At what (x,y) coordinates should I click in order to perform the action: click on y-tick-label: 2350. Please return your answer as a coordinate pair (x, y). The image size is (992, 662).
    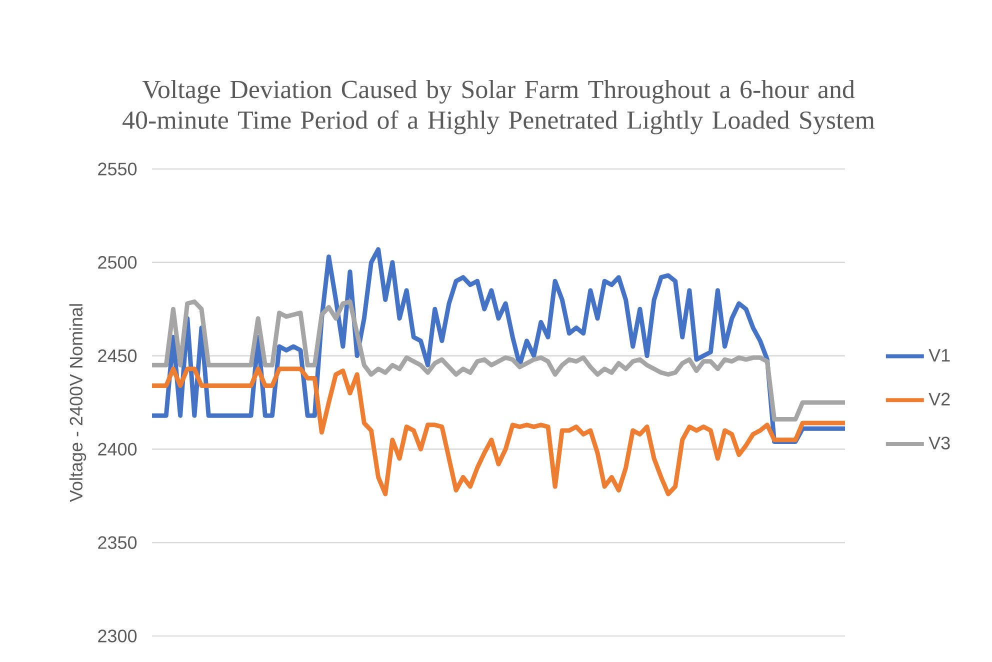
    Looking at the image, I should click on (117, 542).